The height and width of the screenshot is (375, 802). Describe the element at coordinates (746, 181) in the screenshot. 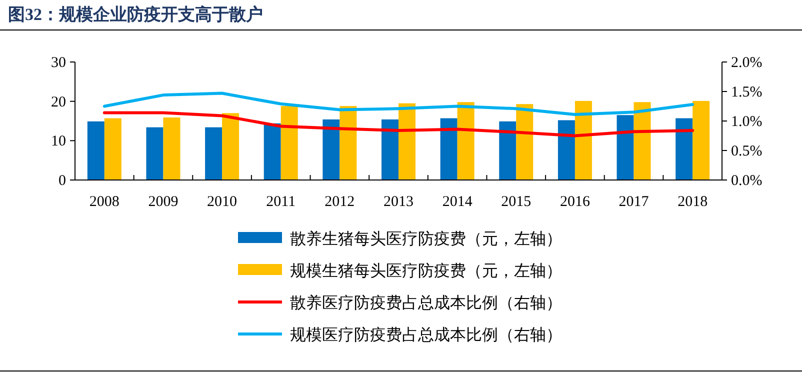

I see `y2-tick-label: 0.0%` at that location.